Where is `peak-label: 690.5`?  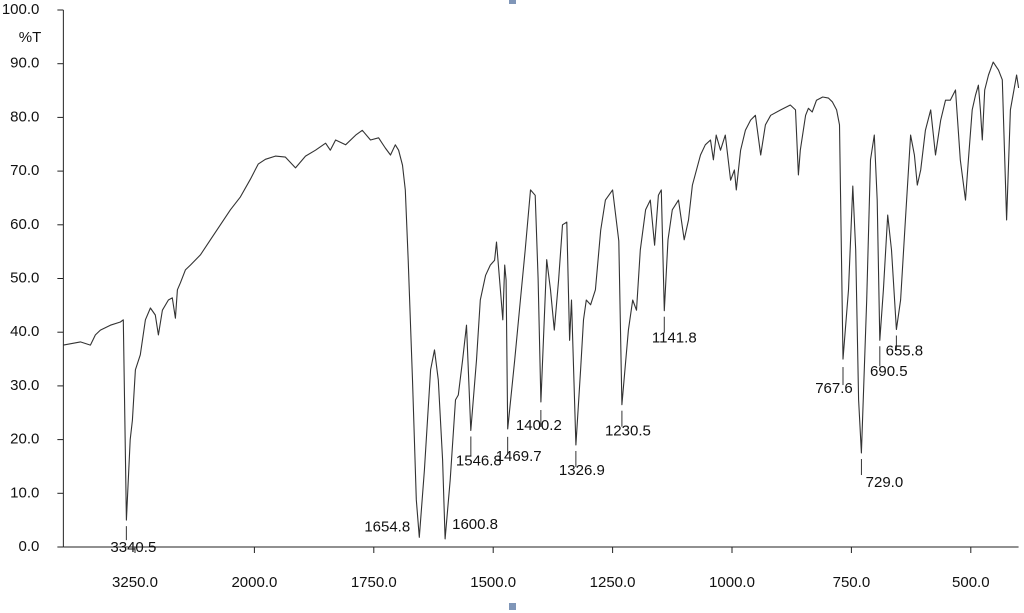
peak-label: 690.5 is located at coordinates (889, 371).